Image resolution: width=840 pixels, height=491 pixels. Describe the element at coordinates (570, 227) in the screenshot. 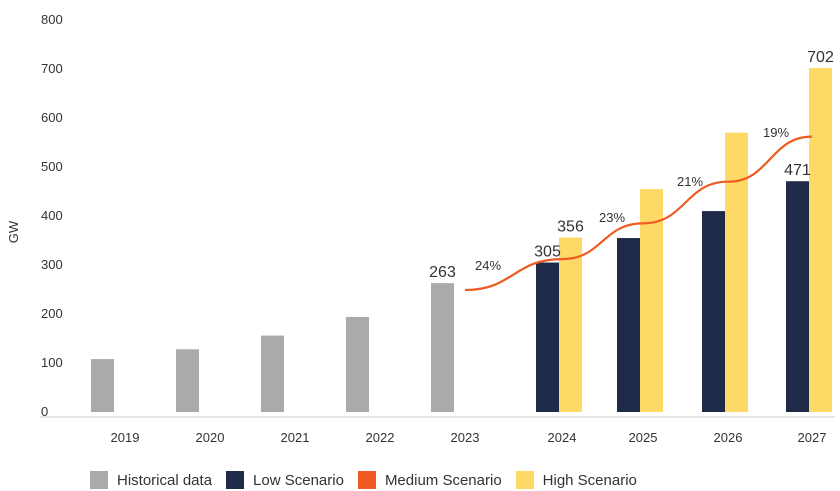

I see `data-label: 356` at that location.